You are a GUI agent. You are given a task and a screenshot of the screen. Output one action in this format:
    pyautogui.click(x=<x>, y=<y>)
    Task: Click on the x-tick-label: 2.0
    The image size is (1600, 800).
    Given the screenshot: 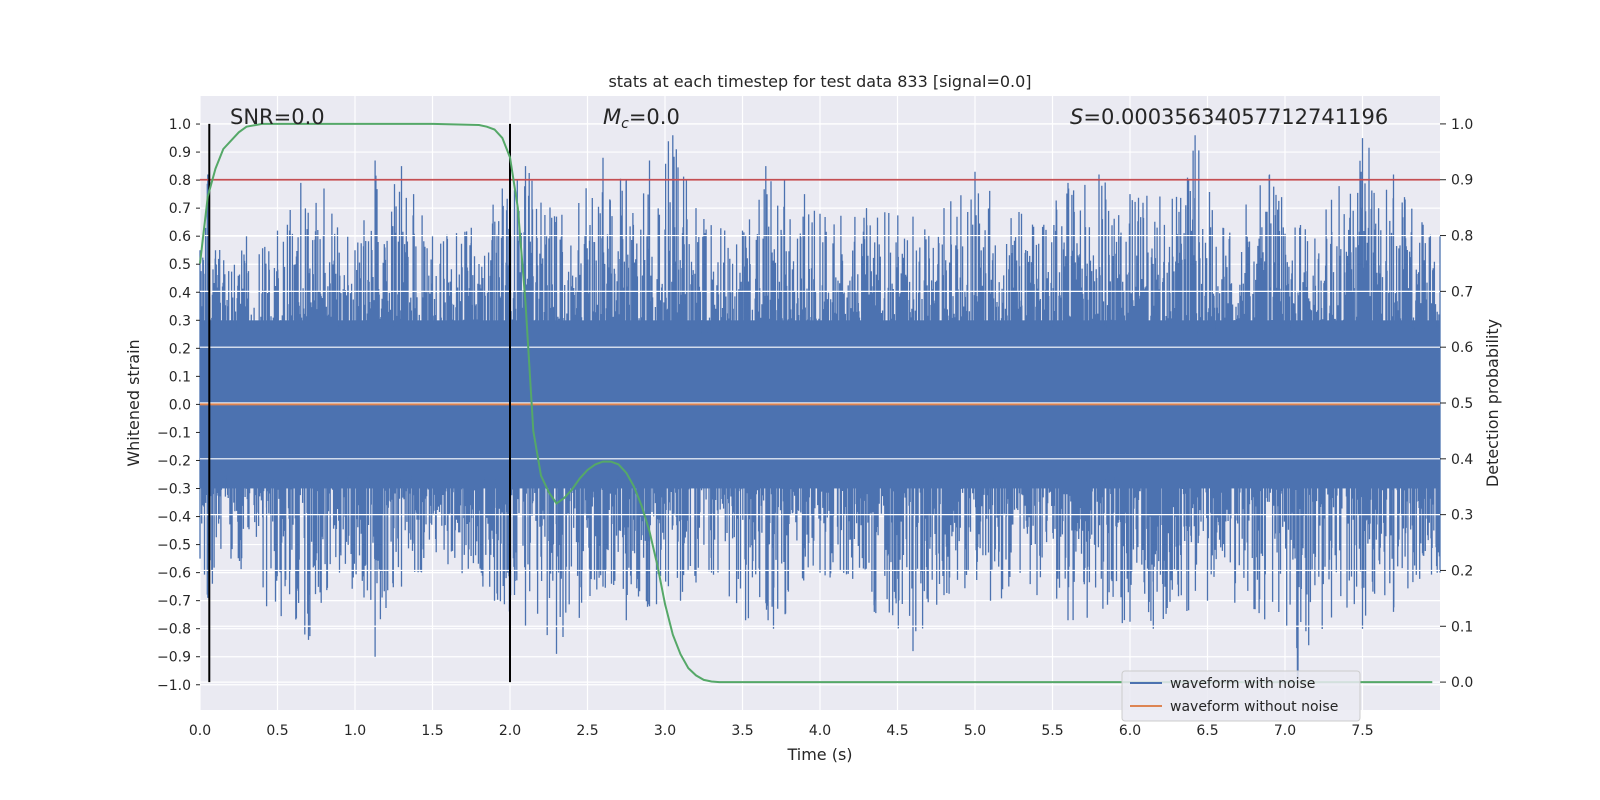 What is the action you would take?
    pyautogui.click(x=510, y=731)
    